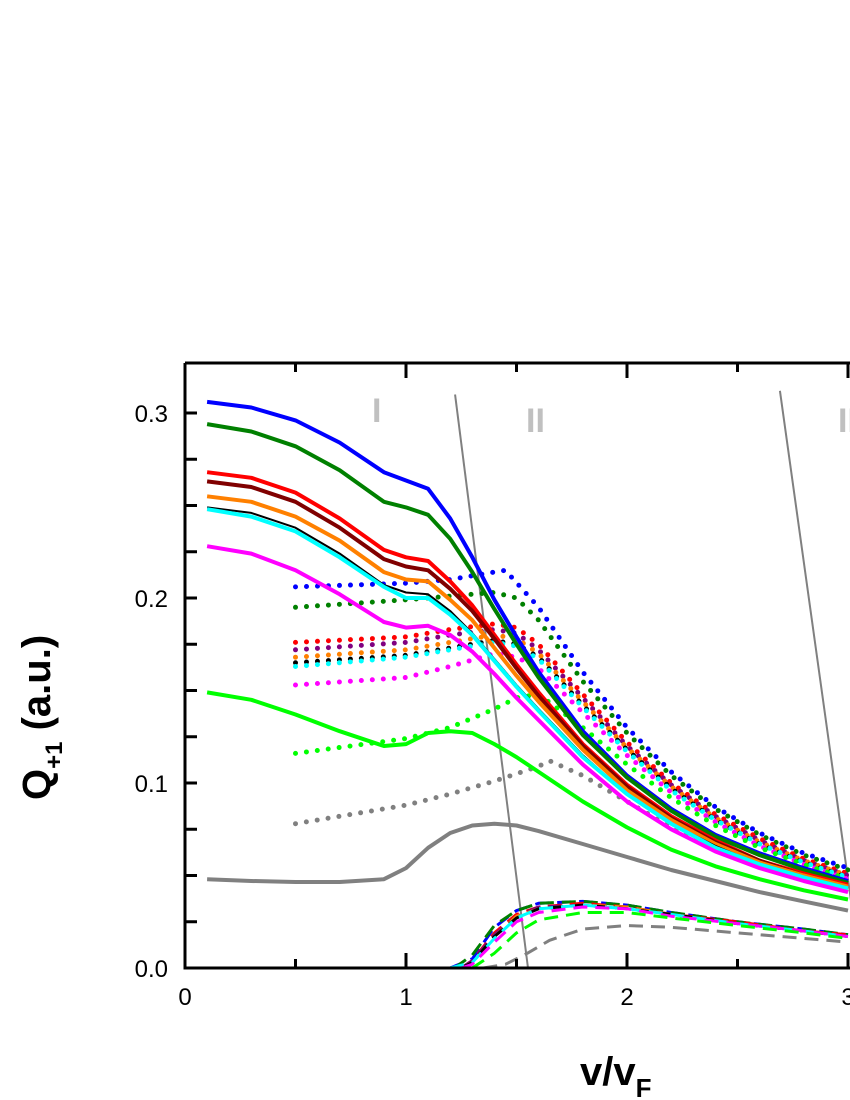  I want to click on region-labels: I II III, so click(611, 416).